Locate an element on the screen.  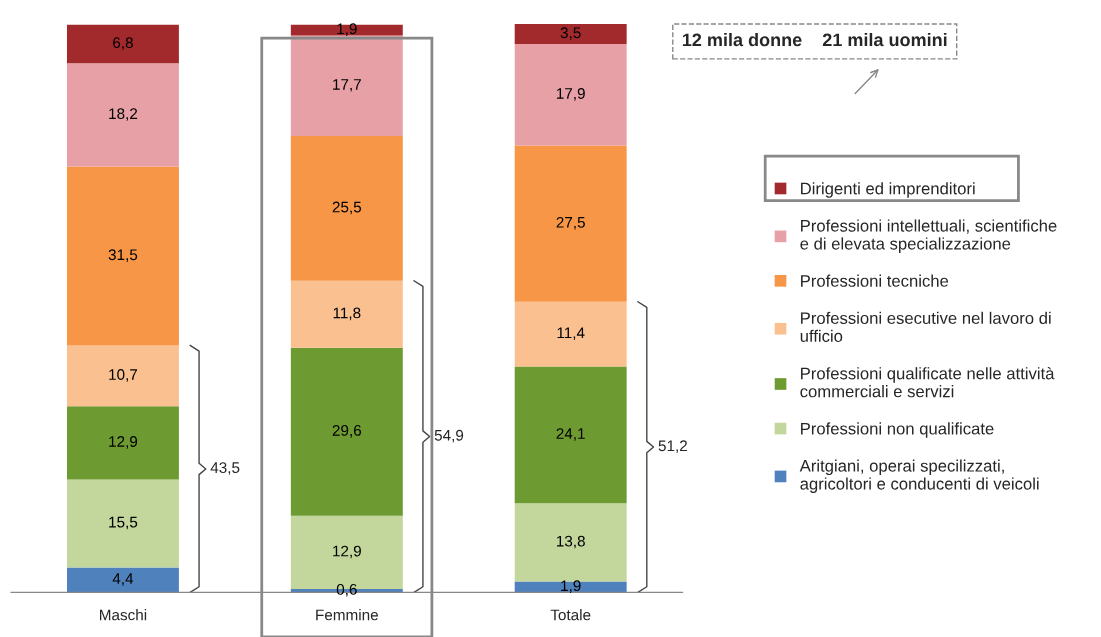
text: 12 mila donne 21 mila uomini is located at coordinates (814, 39).